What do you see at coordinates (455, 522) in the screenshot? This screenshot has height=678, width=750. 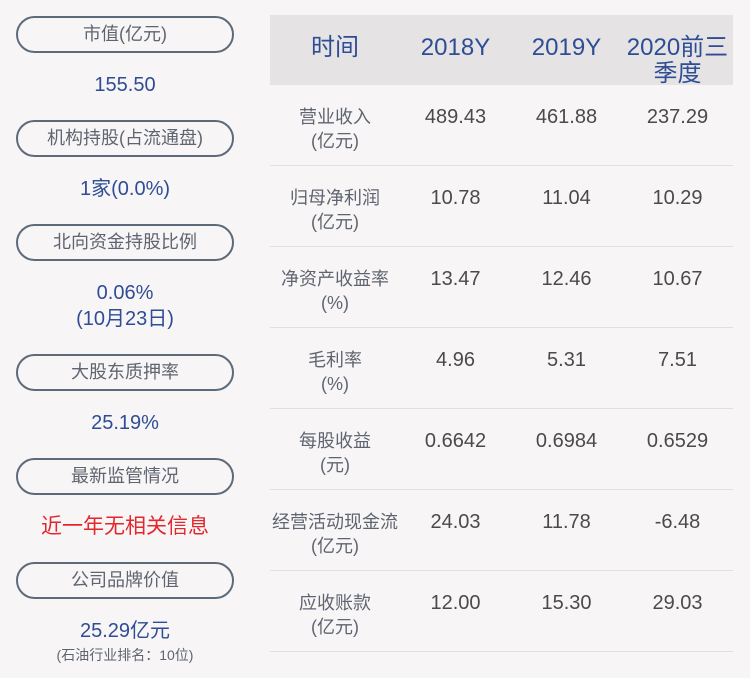 I see `cell: 24.03` at bounding box center [455, 522].